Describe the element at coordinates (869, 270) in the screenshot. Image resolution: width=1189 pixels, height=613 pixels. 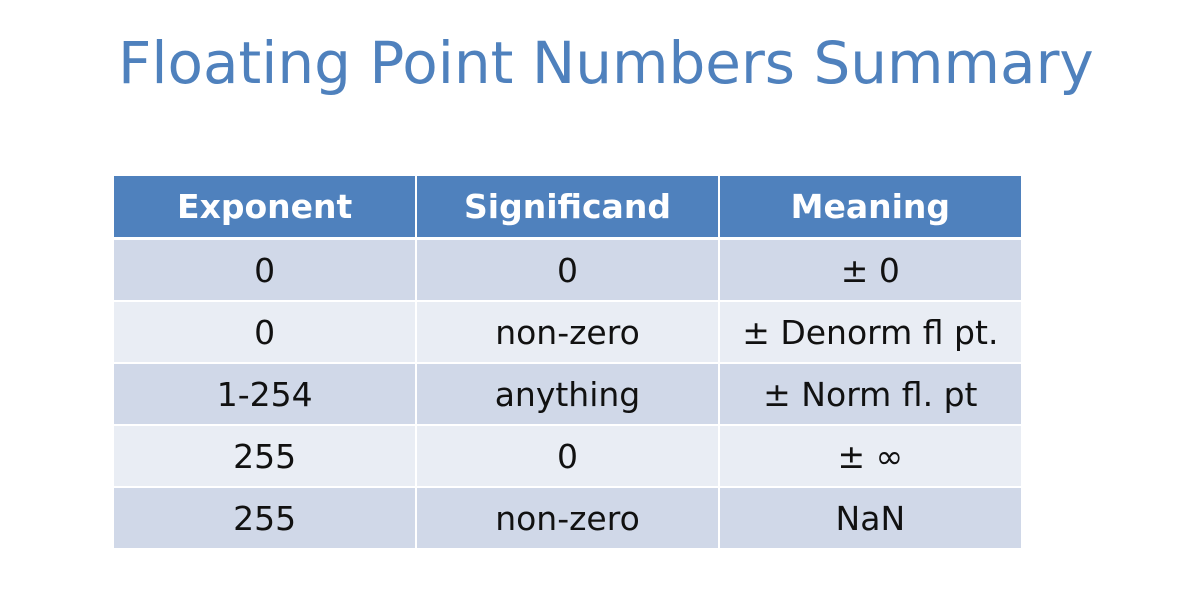
I see `meaning-cell: ± 0` at that location.